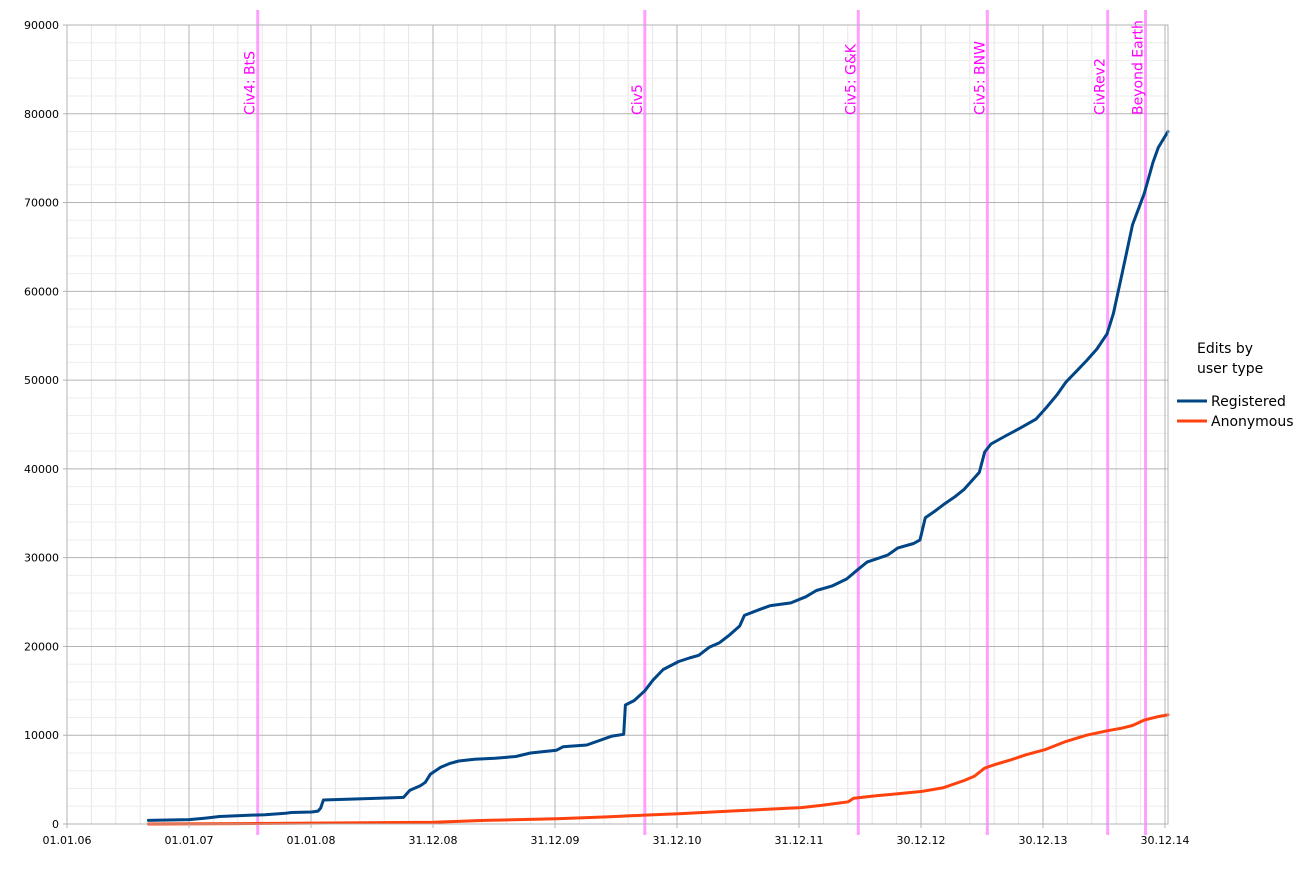 The width and height of the screenshot is (1298, 871). Describe the element at coordinates (41, 558) in the screenshot. I see `y-tick-label: 30000` at that location.